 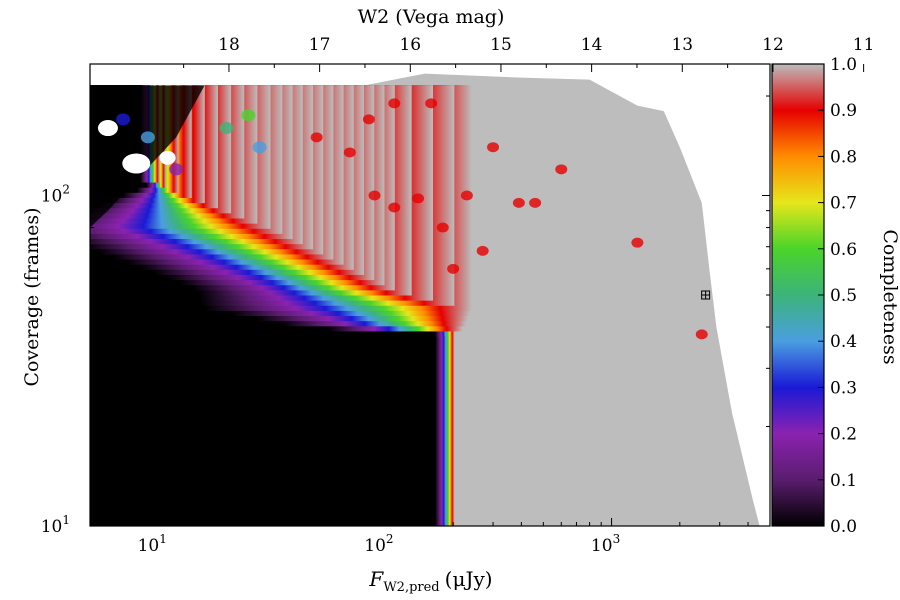 What do you see at coordinates (843, 157) in the screenshot?
I see `colorbar-tick-label: 0.8` at bounding box center [843, 157].